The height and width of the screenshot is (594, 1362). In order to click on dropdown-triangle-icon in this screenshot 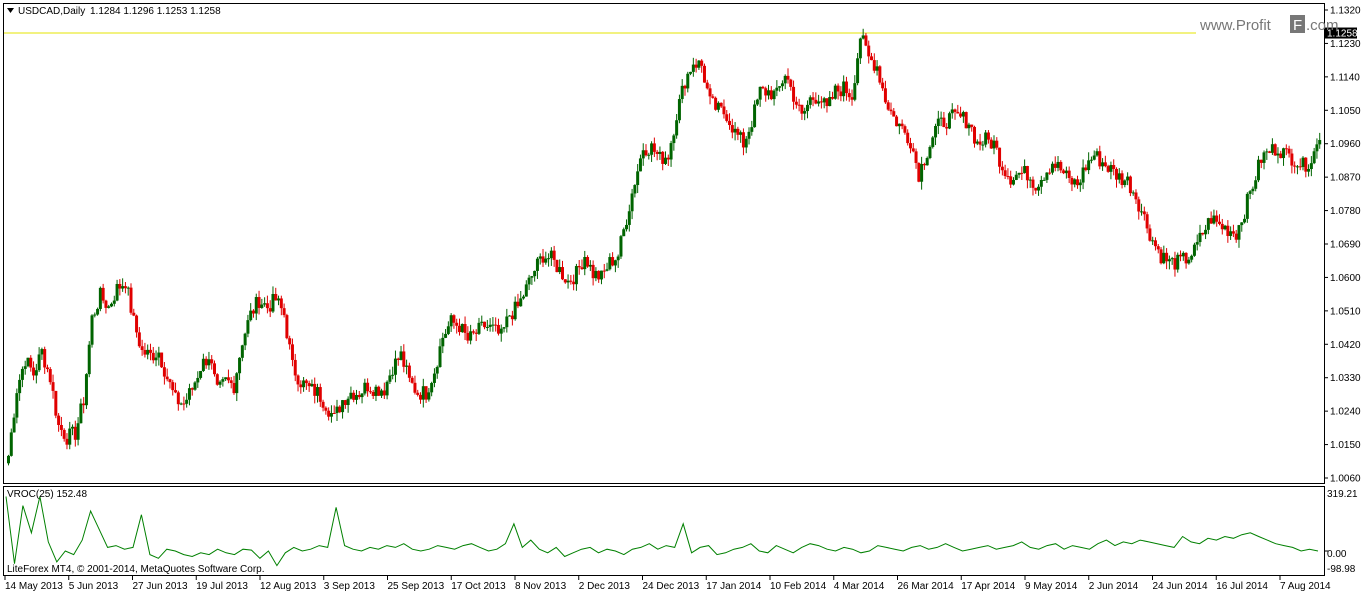, I will do `click(10, 10)`.